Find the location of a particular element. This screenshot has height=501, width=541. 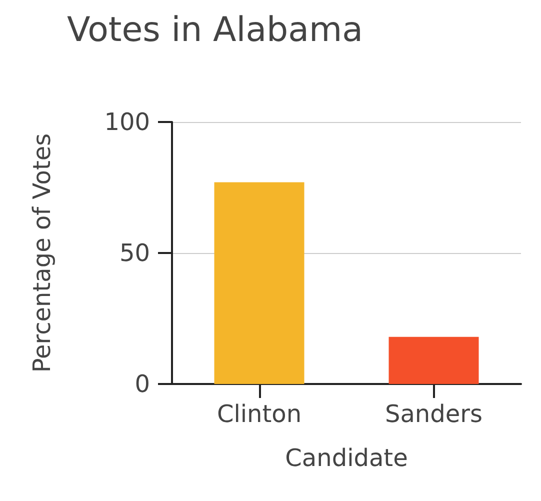

y-tick-label: 50 is located at coordinates (134, 253).